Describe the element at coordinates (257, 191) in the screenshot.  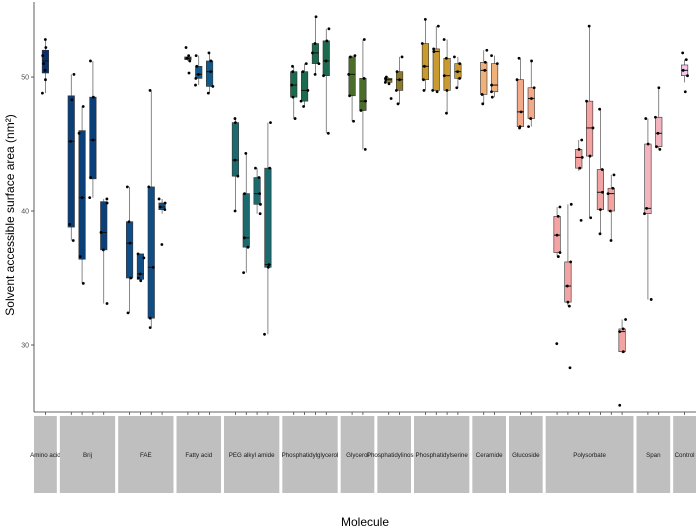
I see `box-paa-o2` at that location.